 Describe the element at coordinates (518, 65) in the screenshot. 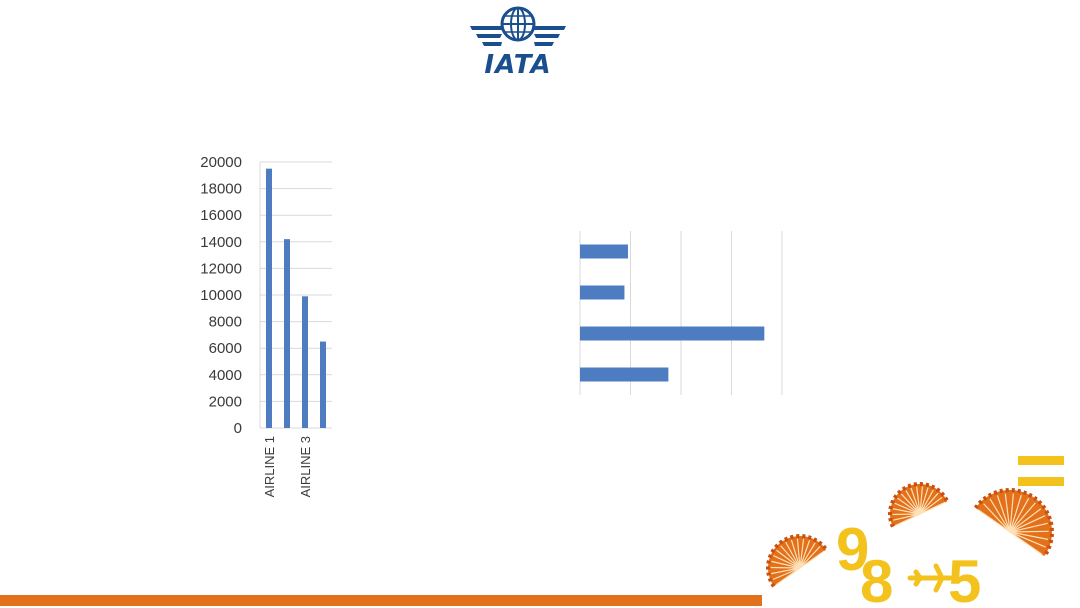

I see `logo-text: IATA` at that location.